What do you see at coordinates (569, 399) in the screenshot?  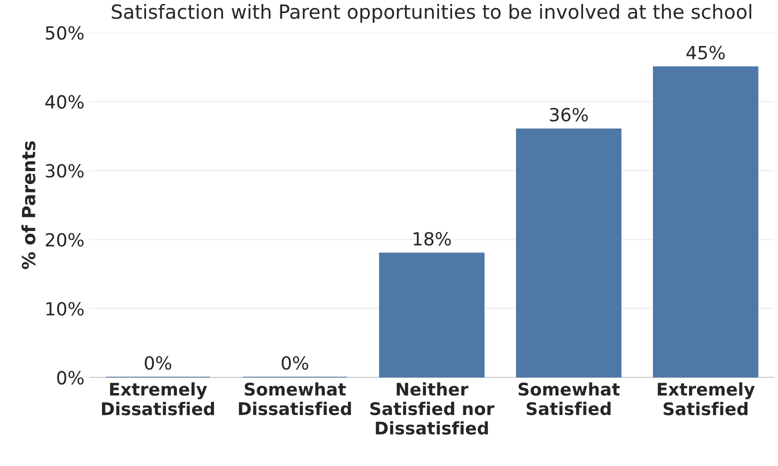 I see `x-tick-label: Somewhat Satisfied` at bounding box center [569, 399].